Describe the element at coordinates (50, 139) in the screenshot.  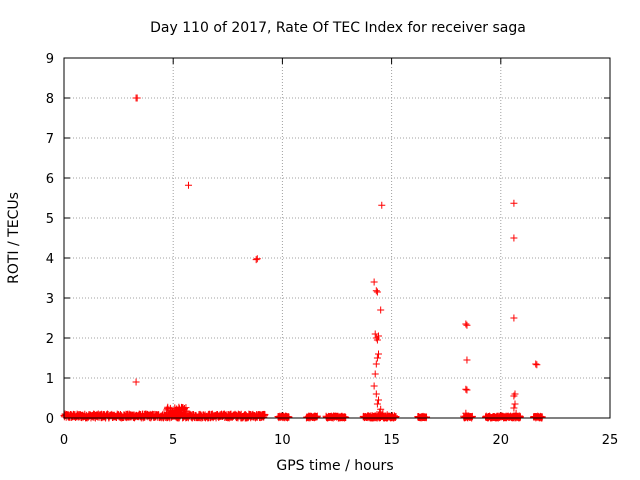
I see `y-tick-label: 7` at that location.